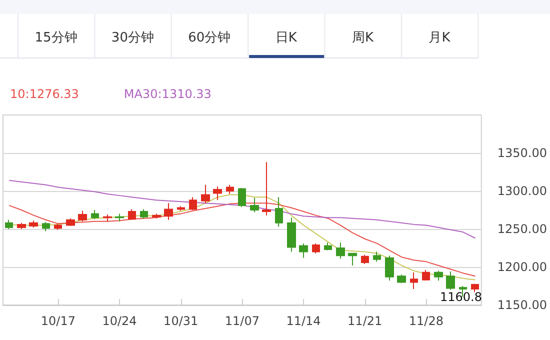  What do you see at coordinates (365, 321) in the screenshot?
I see `x-tick-label: 11/21` at bounding box center [365, 321].